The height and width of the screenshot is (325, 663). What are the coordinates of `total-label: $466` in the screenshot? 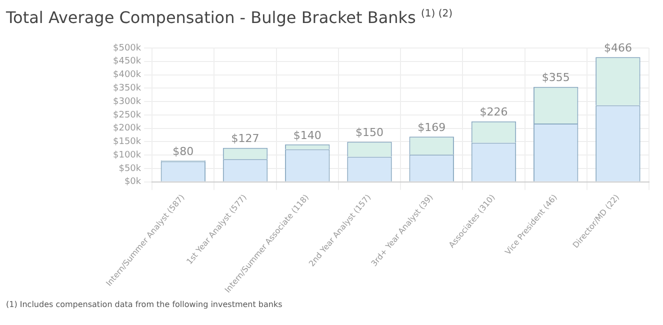 It's located at (618, 47).